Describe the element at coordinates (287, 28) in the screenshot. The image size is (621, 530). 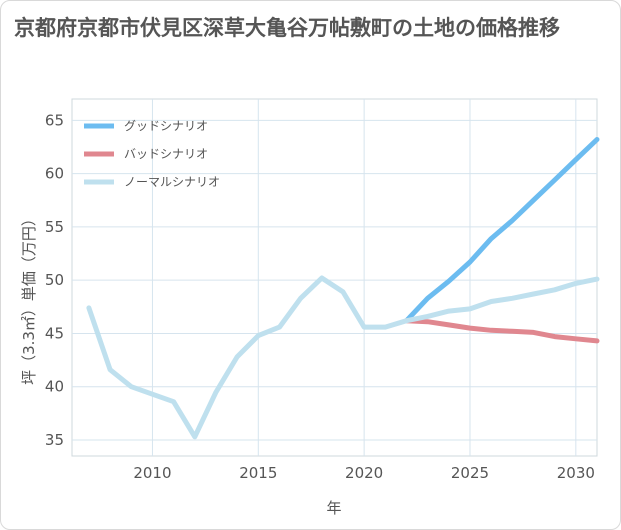
I see `chart-title: 京都府京都市伏見区深草大亀谷万帖敷町の土地の価格推移` at that location.